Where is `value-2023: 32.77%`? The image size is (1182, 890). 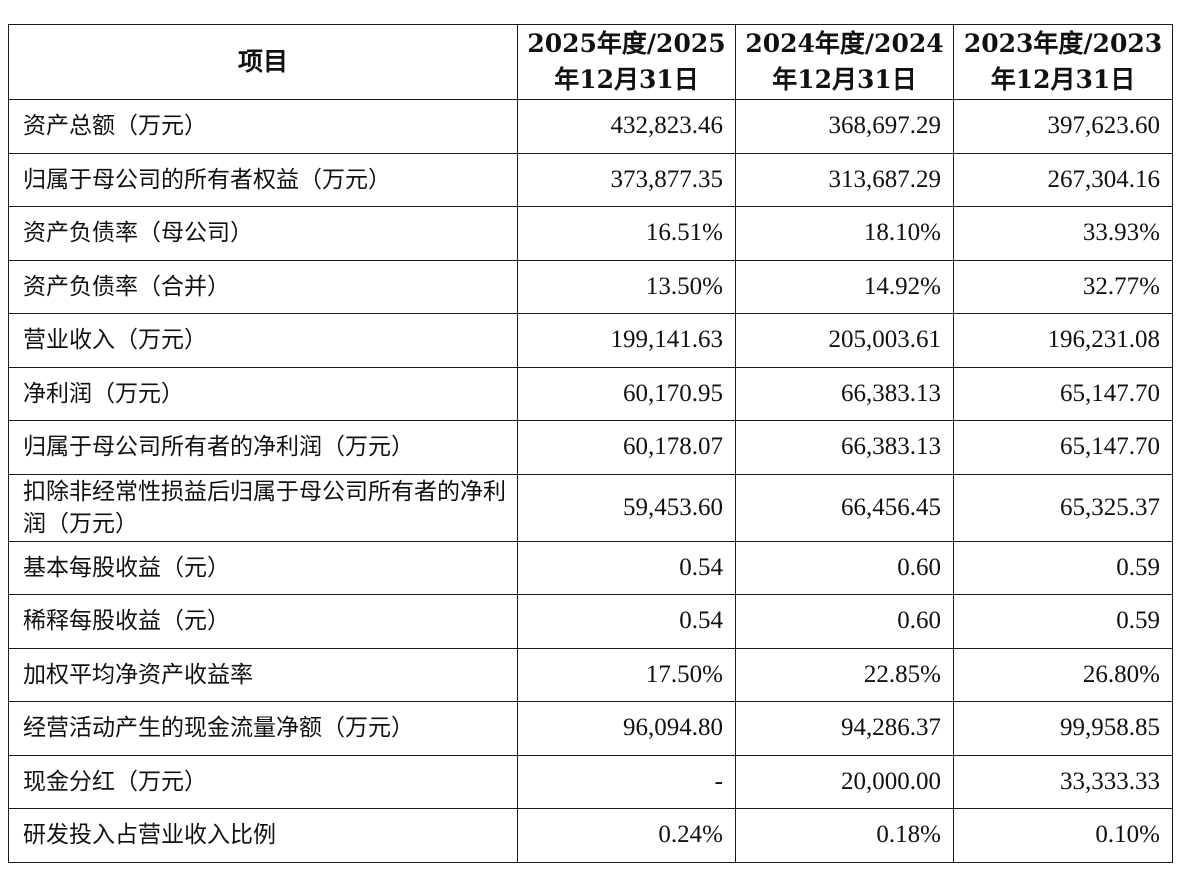 value-2023: 32.77% is located at coordinates (1063, 286).